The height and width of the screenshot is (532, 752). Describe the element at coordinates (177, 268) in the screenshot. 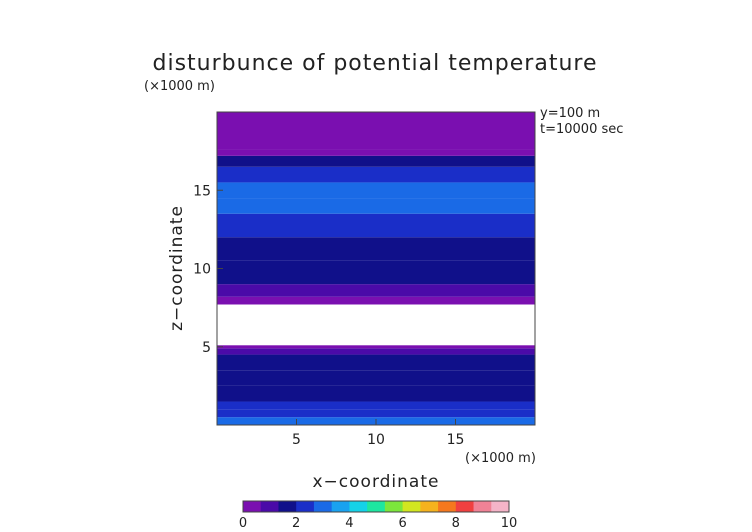

I see `y-axis-label: z−coordinate` at that location.